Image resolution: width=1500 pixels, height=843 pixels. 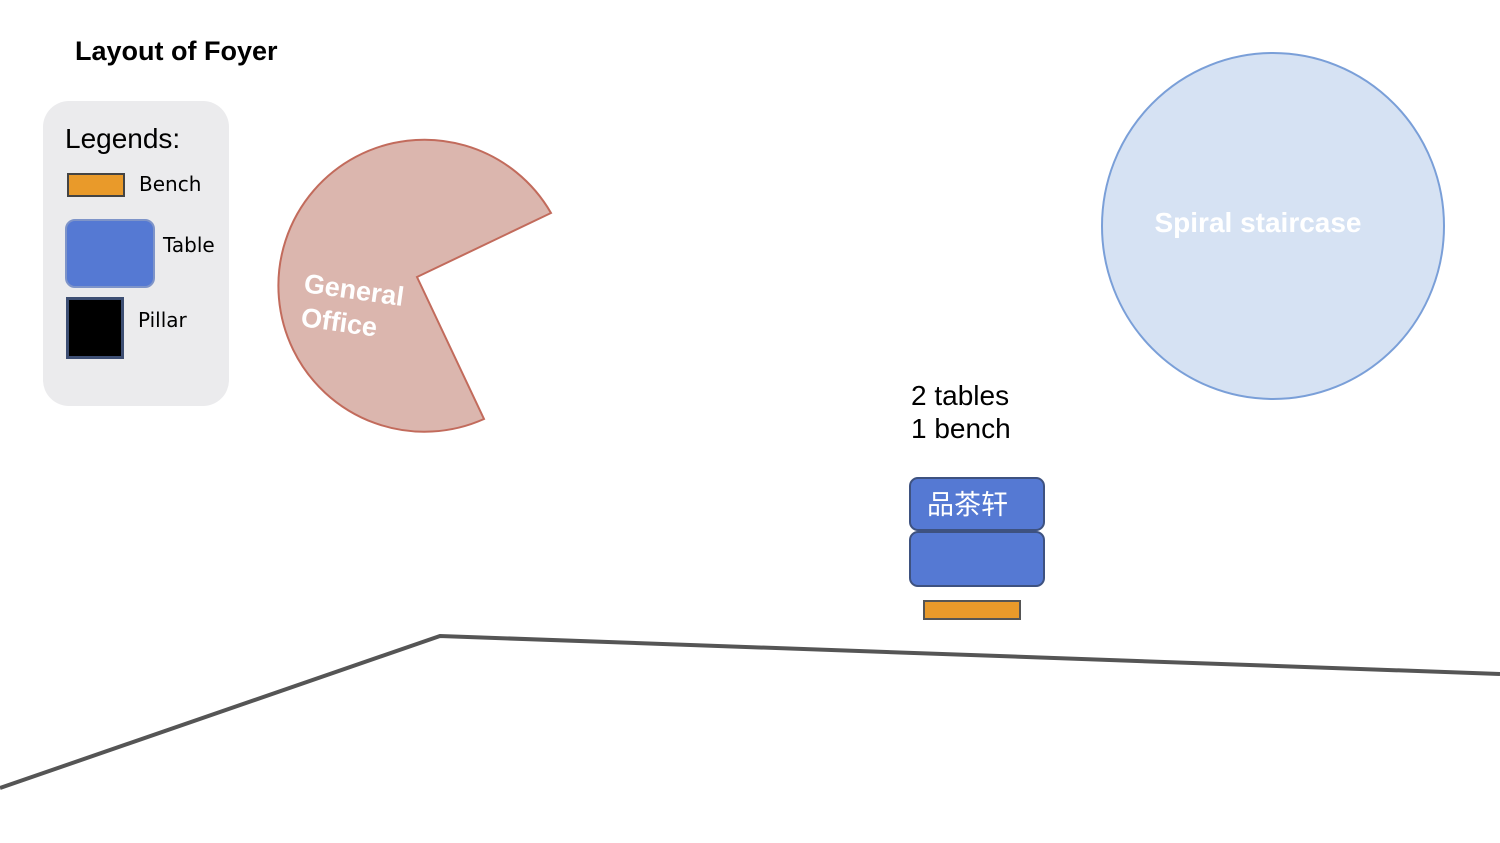 I want to click on legend-table-label: Table, so click(x=189, y=245).